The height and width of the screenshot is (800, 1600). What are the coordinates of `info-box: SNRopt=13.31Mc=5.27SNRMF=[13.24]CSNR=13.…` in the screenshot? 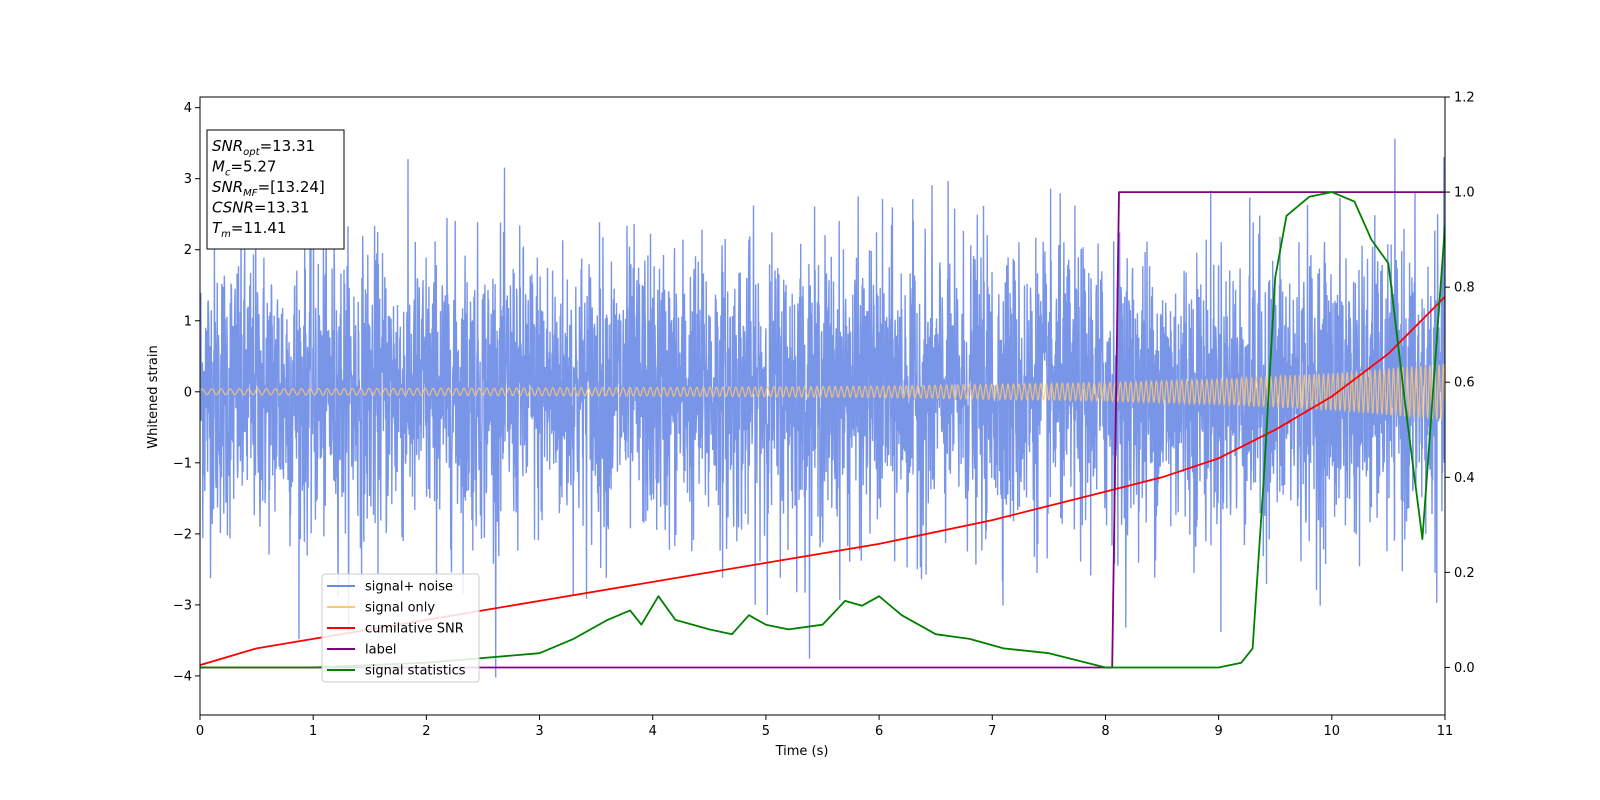 It's located at (275, 189).